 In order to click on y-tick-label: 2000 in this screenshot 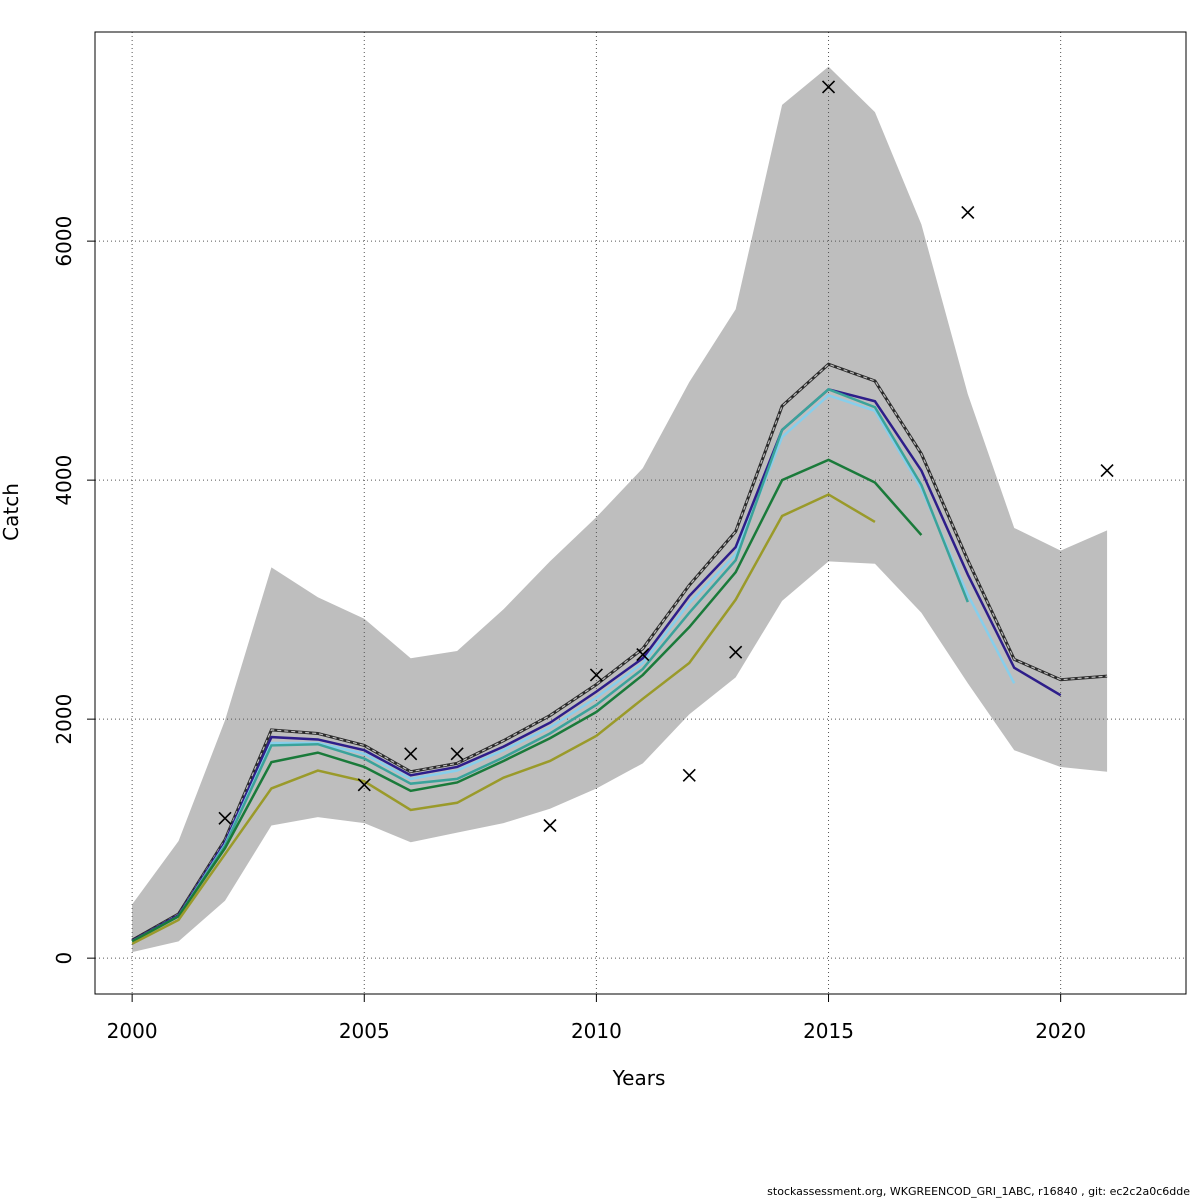, I will do `click(64, 719)`.